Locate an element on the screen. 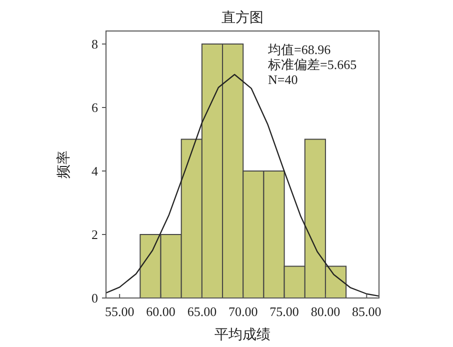 Image resolution: width=453 pixels, height=347 pixels. x-tick-label: 70.00 is located at coordinates (243, 311).